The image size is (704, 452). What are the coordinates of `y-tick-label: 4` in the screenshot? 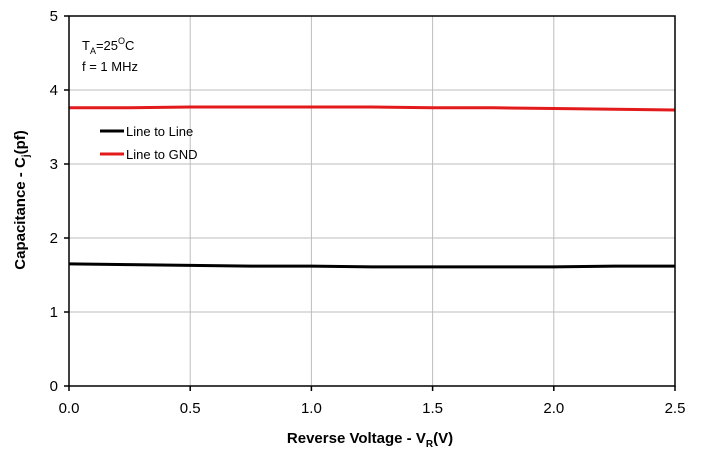 It's located at (54, 90).